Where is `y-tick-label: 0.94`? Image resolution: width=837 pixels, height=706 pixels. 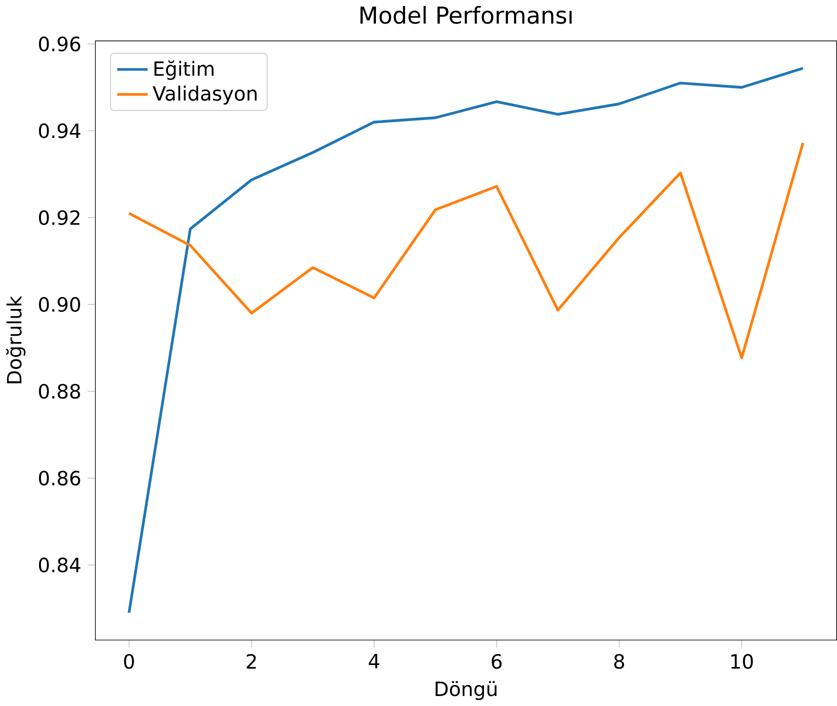
y-tick-label: 0.94 is located at coordinates (59, 130).